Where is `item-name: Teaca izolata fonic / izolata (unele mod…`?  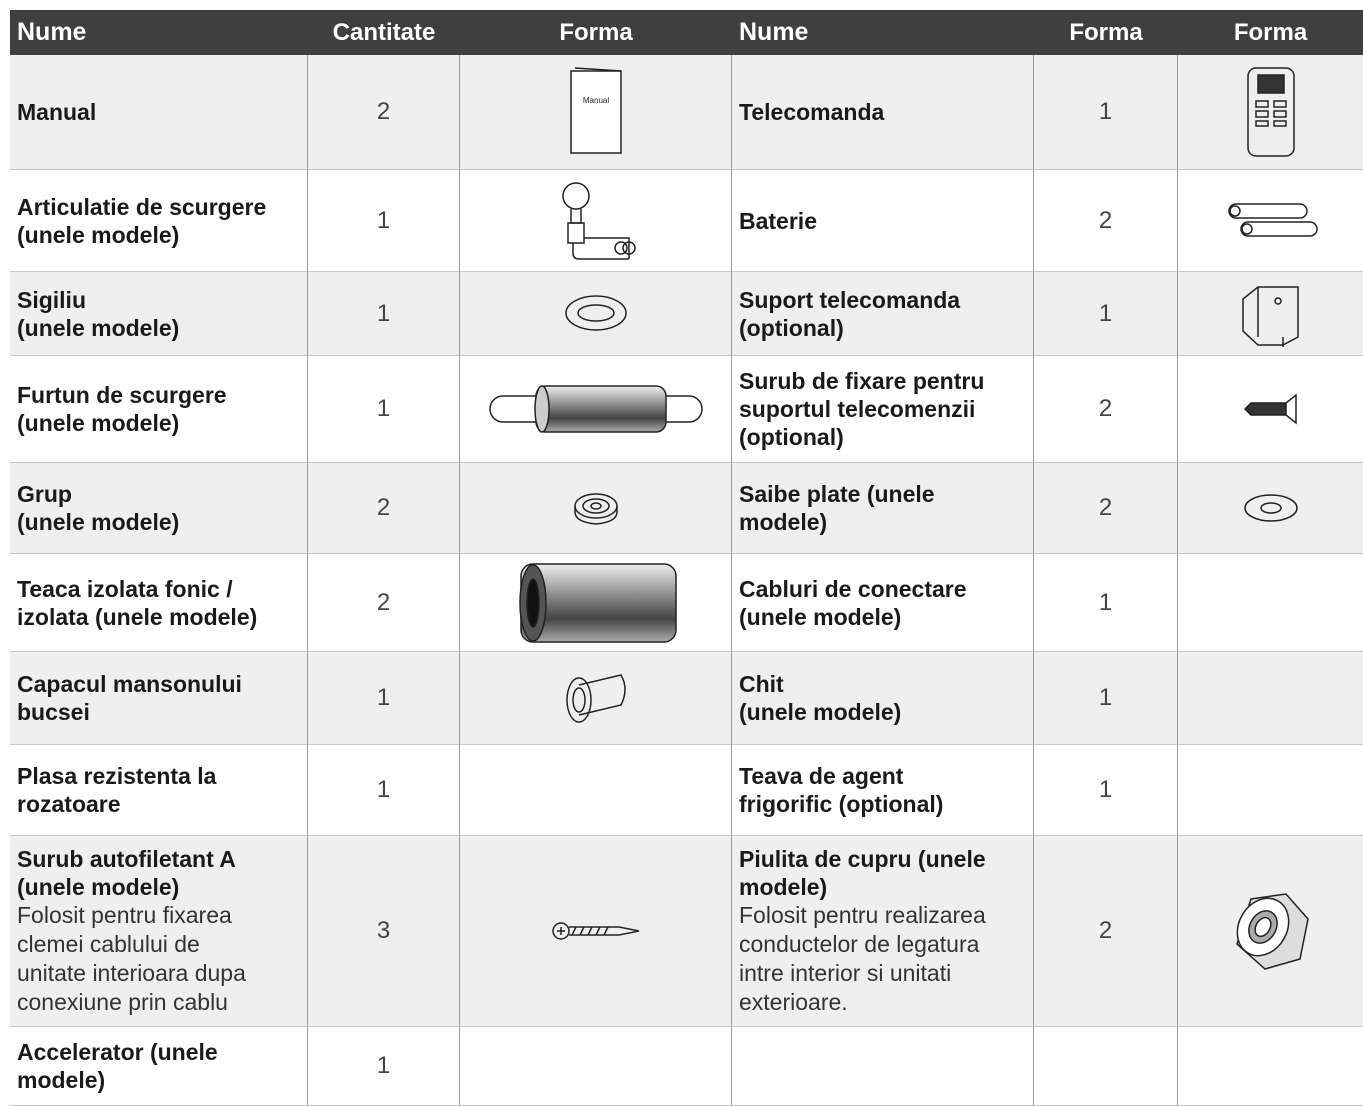
item-name: Teaca izolata fonic / izolata (unele mod… is located at coordinates (137, 602).